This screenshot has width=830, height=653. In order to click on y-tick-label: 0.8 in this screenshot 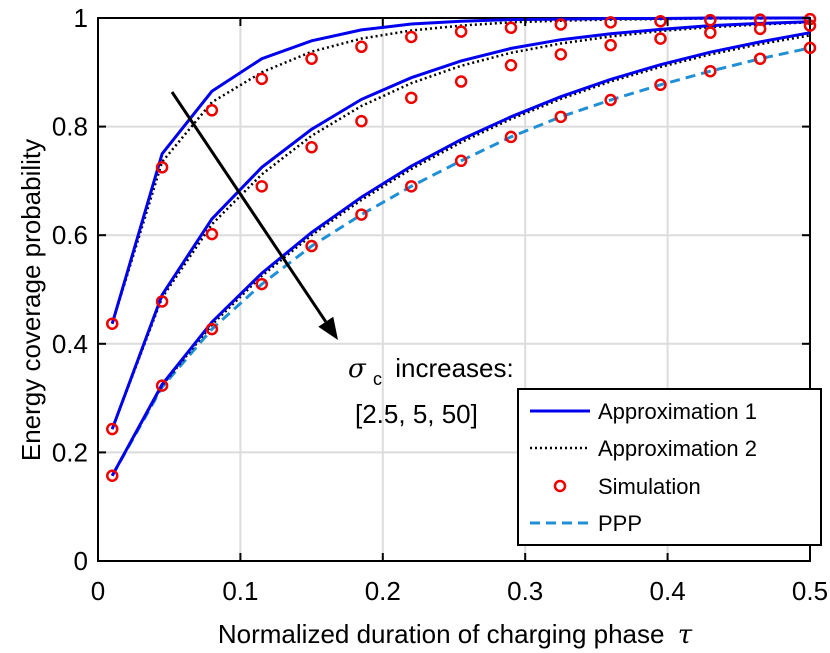, I will do `click(70, 127)`.